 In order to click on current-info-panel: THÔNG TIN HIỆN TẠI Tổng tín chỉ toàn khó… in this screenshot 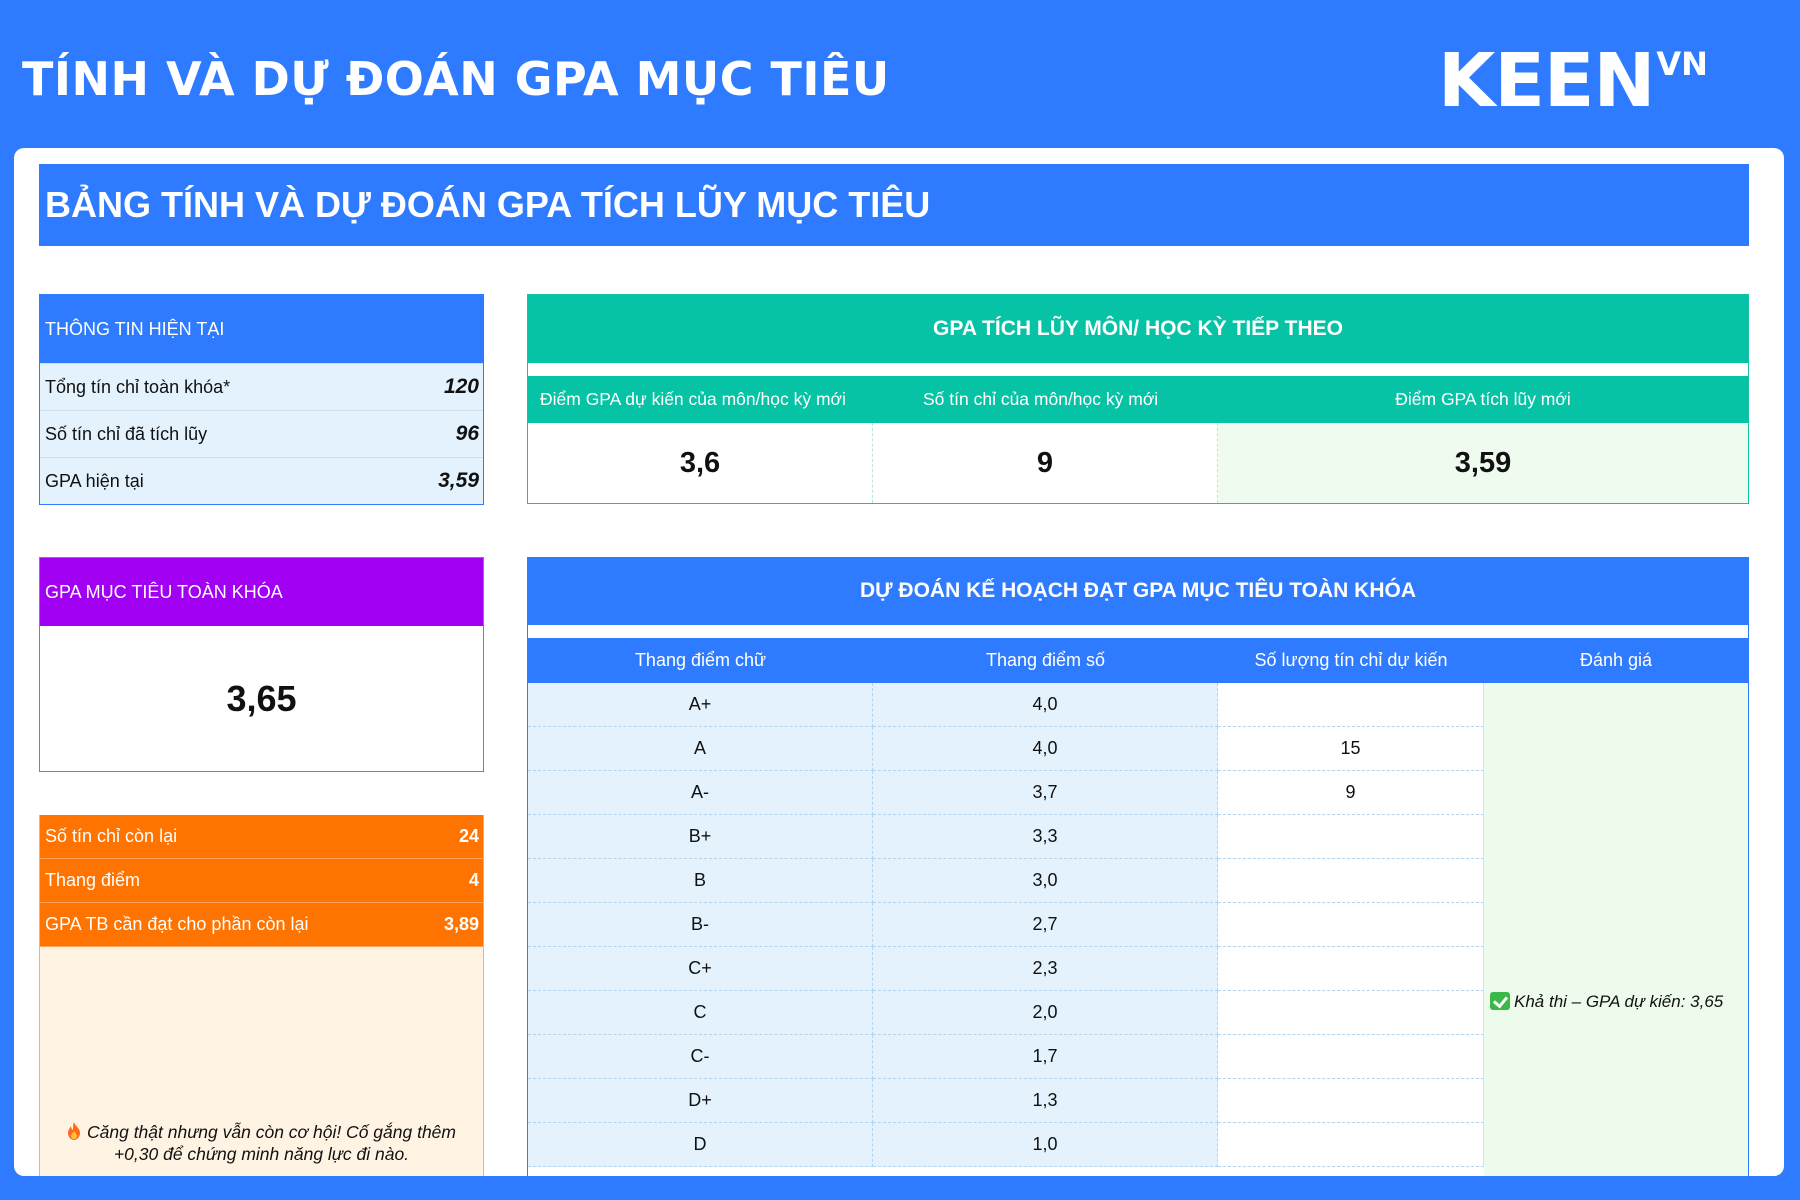, I will do `click(261, 399)`.